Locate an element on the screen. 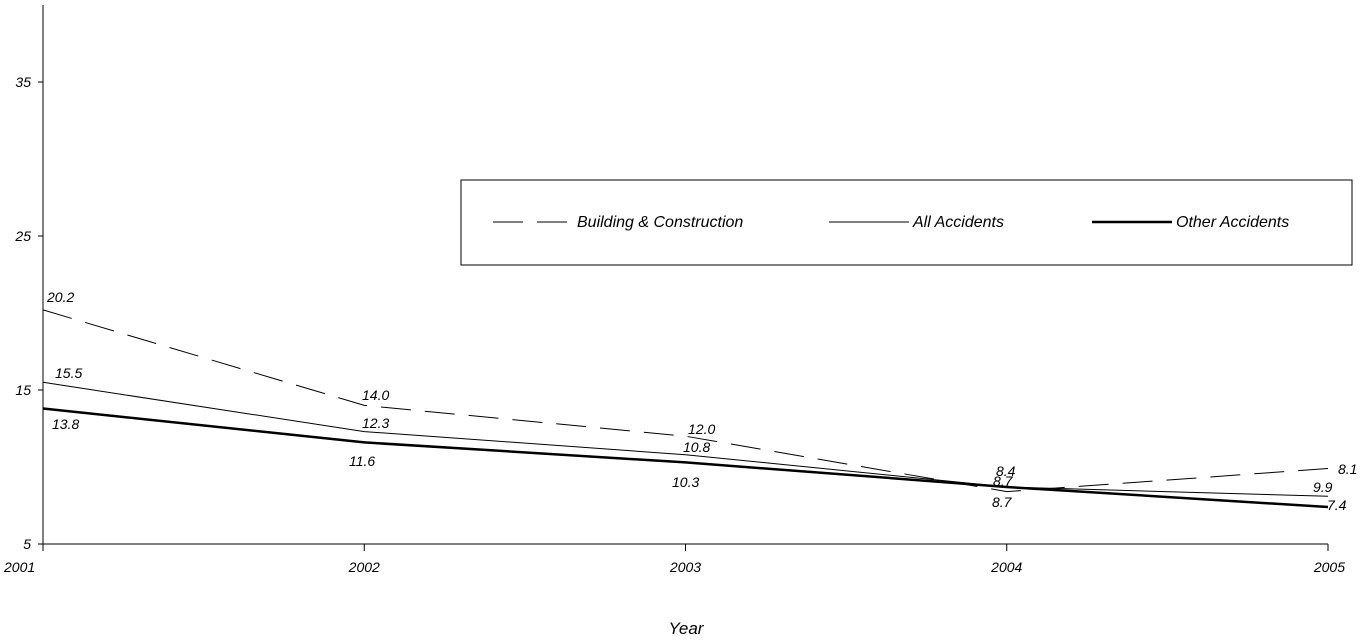 The height and width of the screenshot is (643, 1361). x-tick-label: 2005 is located at coordinates (1329, 567).